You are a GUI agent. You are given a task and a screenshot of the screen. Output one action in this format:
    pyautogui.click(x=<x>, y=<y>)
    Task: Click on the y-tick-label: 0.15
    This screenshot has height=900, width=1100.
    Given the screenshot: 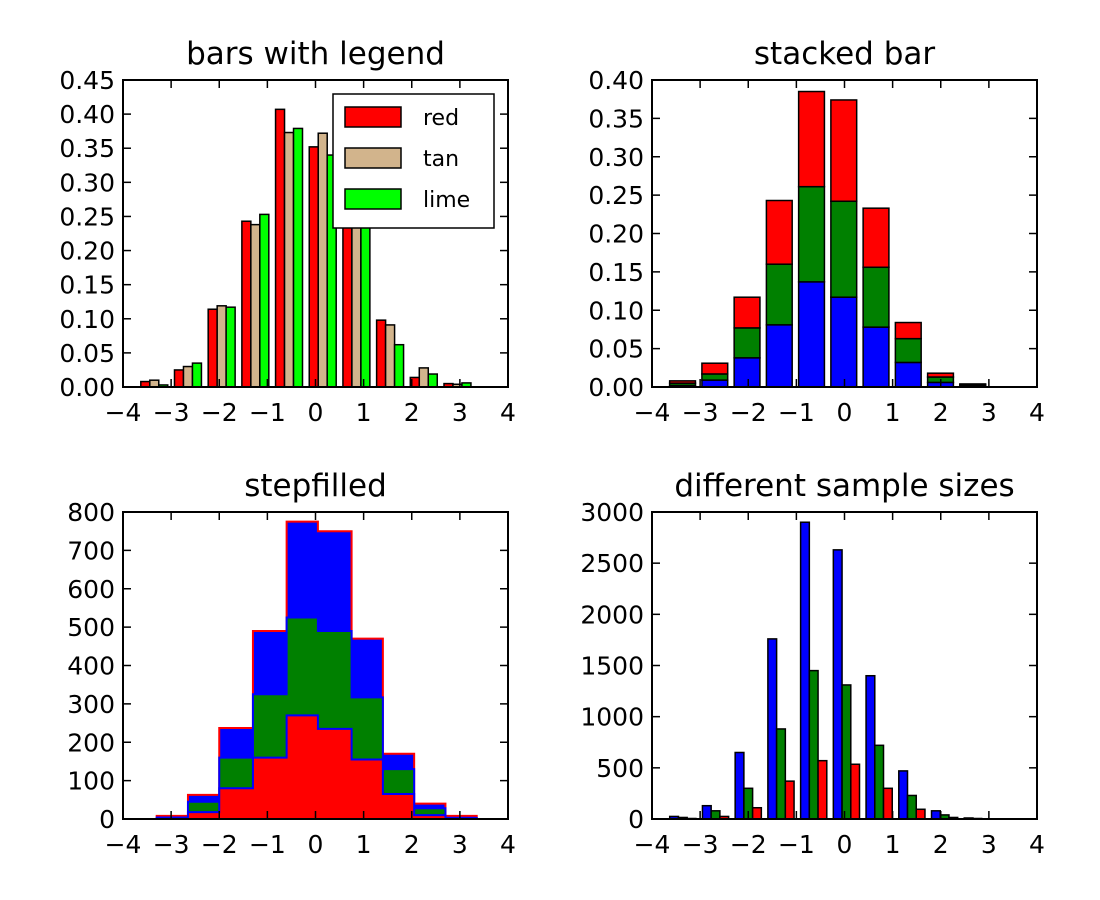 What is the action you would take?
    pyautogui.click(x=616, y=272)
    